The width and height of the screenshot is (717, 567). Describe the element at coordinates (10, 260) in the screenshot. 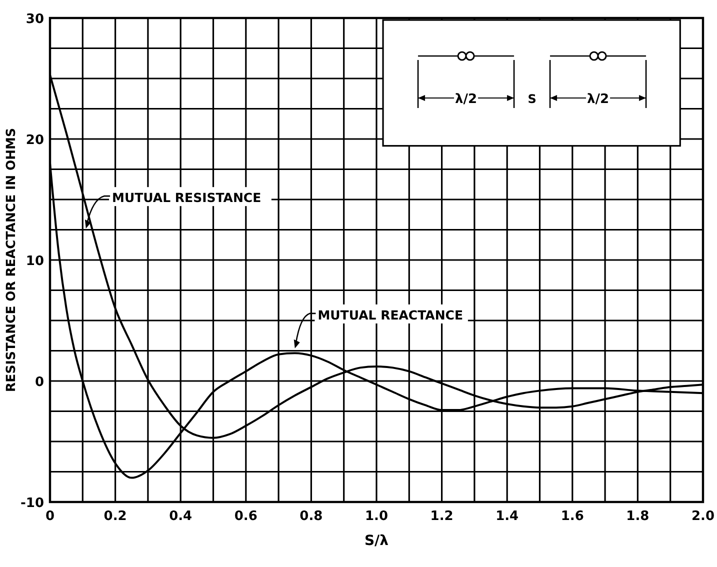

I see `y-axis-title: RESISTANCE OR REACTANCE IN OHMS` at that location.